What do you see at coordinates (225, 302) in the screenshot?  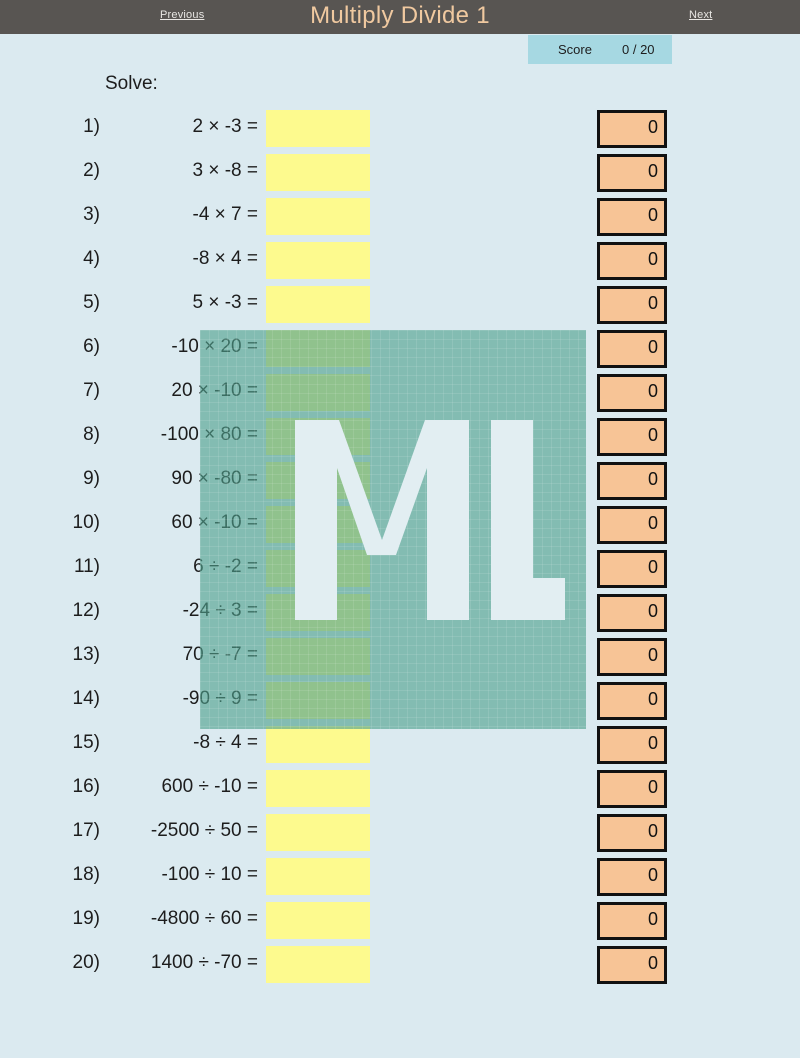 I see `problem-expression: 5 × -3 =` at bounding box center [225, 302].